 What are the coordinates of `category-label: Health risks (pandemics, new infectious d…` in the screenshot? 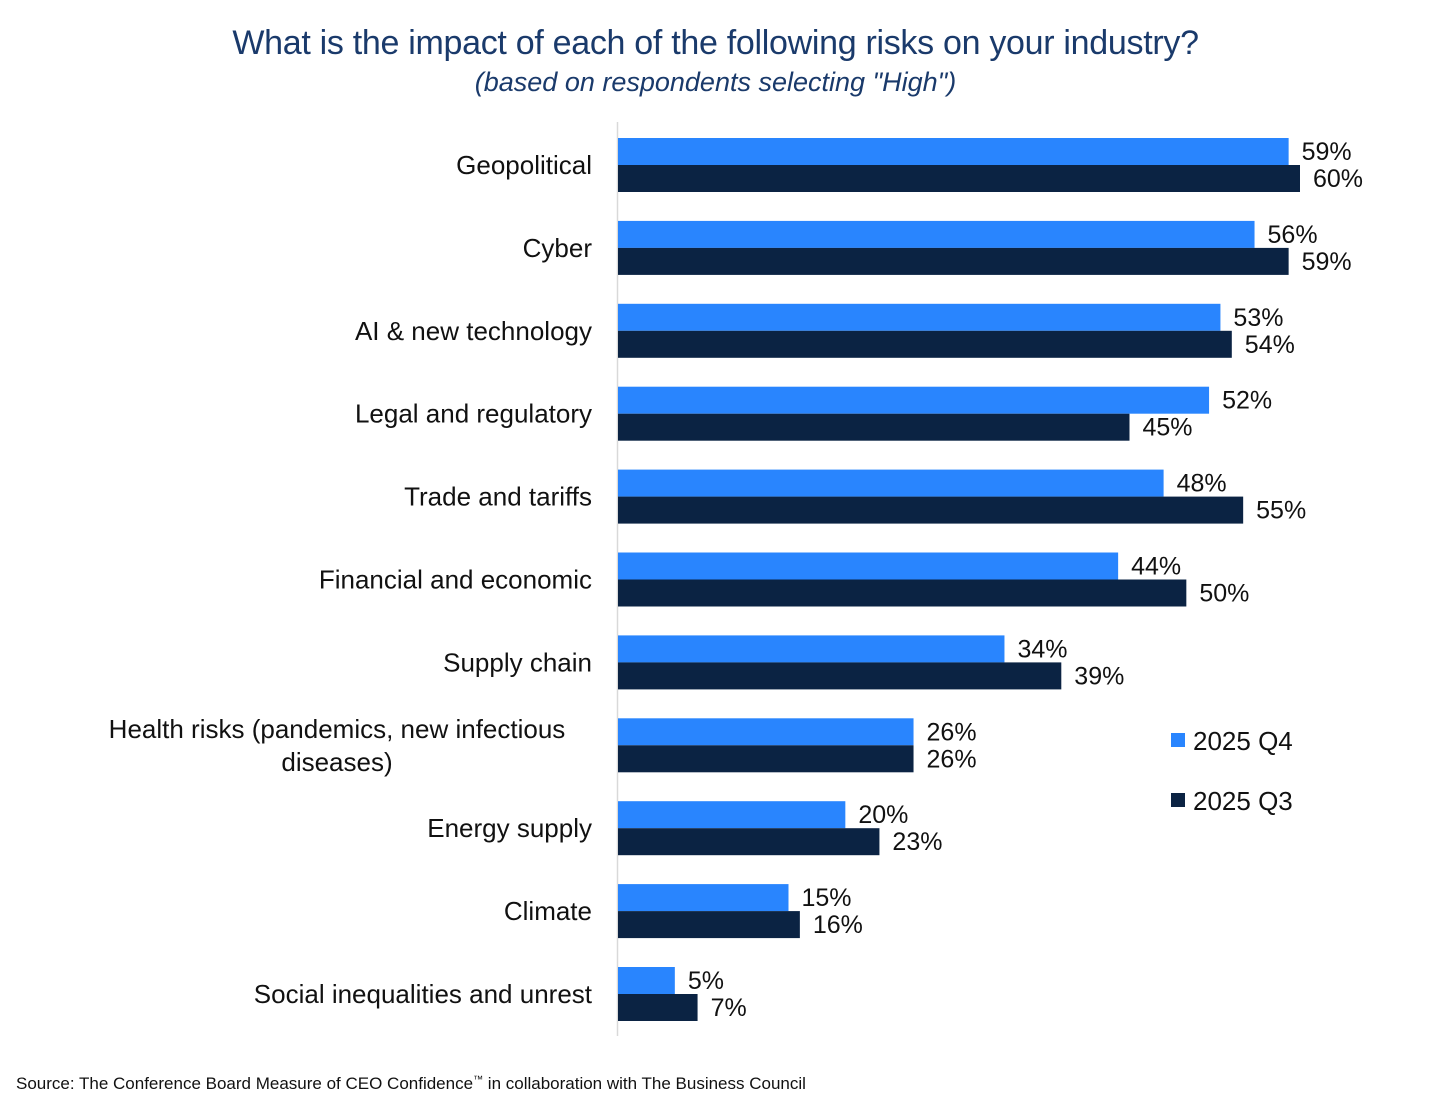 It's located at (337, 745).